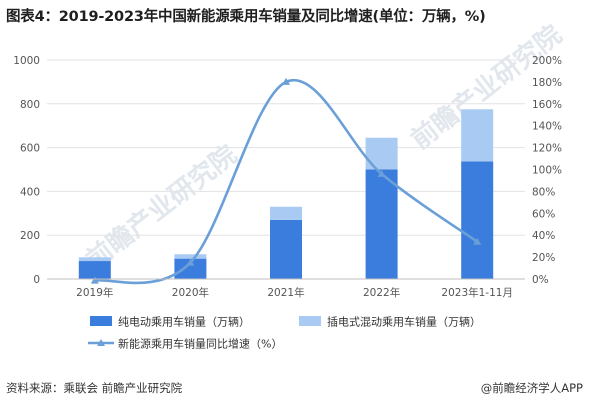 The image size is (589, 404). Describe the element at coordinates (101, 342) in the screenshot. I see `legend-swatch-marker` at that location.